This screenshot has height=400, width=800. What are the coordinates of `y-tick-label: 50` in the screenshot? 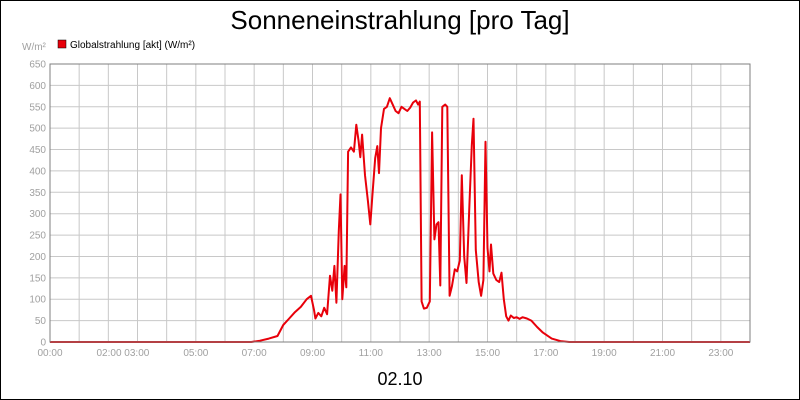 It's located at (41, 321).